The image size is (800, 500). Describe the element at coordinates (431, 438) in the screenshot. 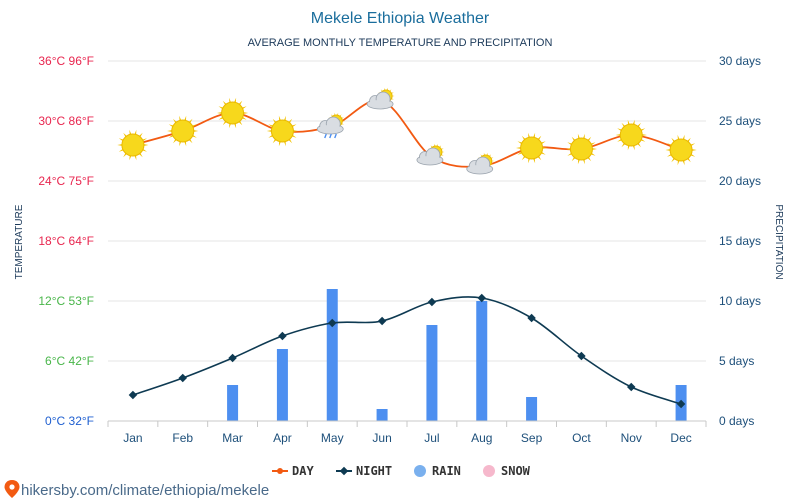

I see `x-tick-label: Jul` at that location.